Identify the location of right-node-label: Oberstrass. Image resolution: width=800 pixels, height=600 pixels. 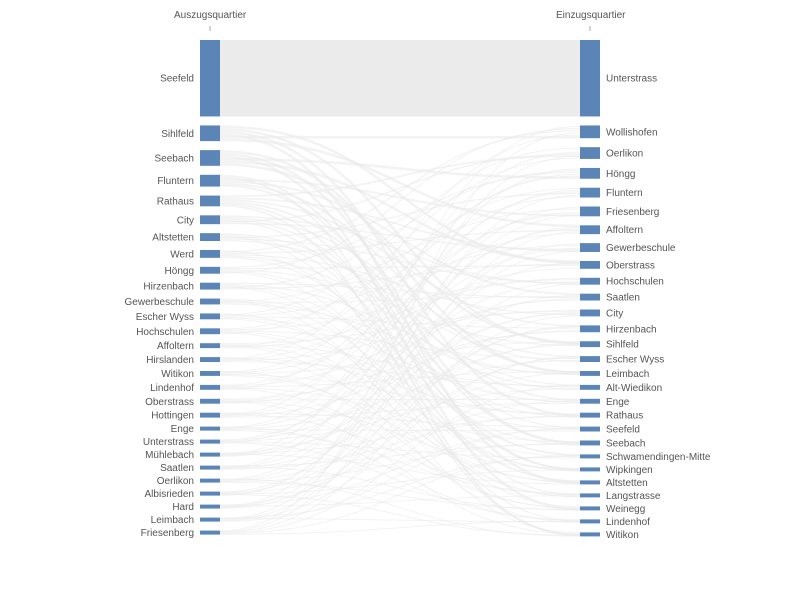
(630, 265).